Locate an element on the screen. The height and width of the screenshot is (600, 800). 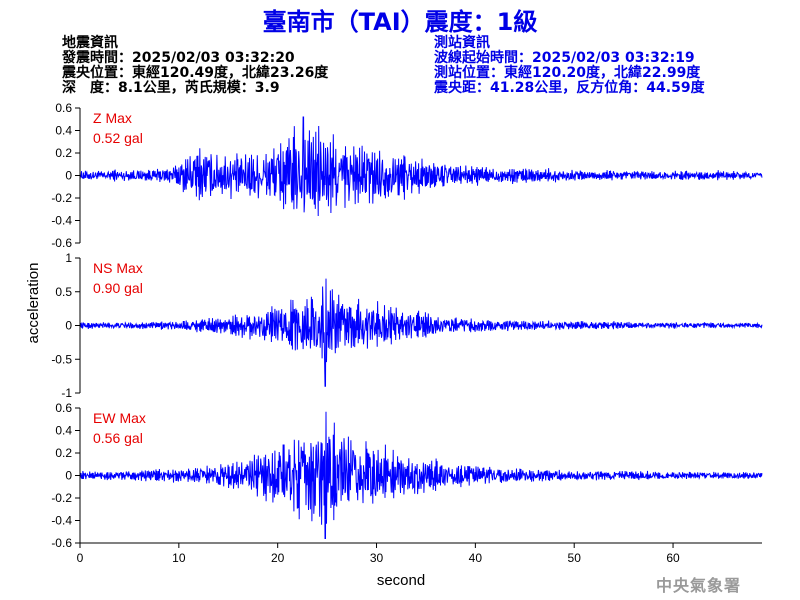
max-value-z: 0.52 gal is located at coordinates (118, 138).